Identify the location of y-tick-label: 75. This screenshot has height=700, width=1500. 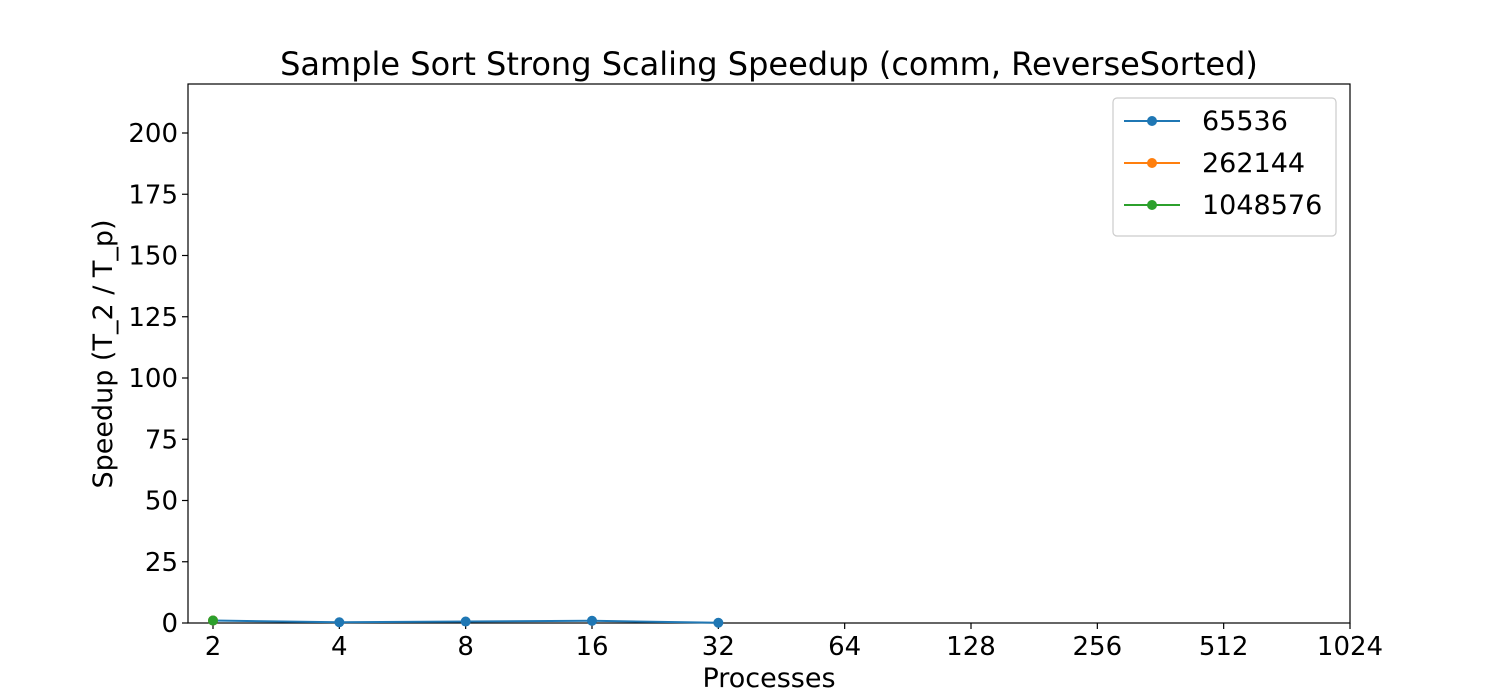
(161, 440).